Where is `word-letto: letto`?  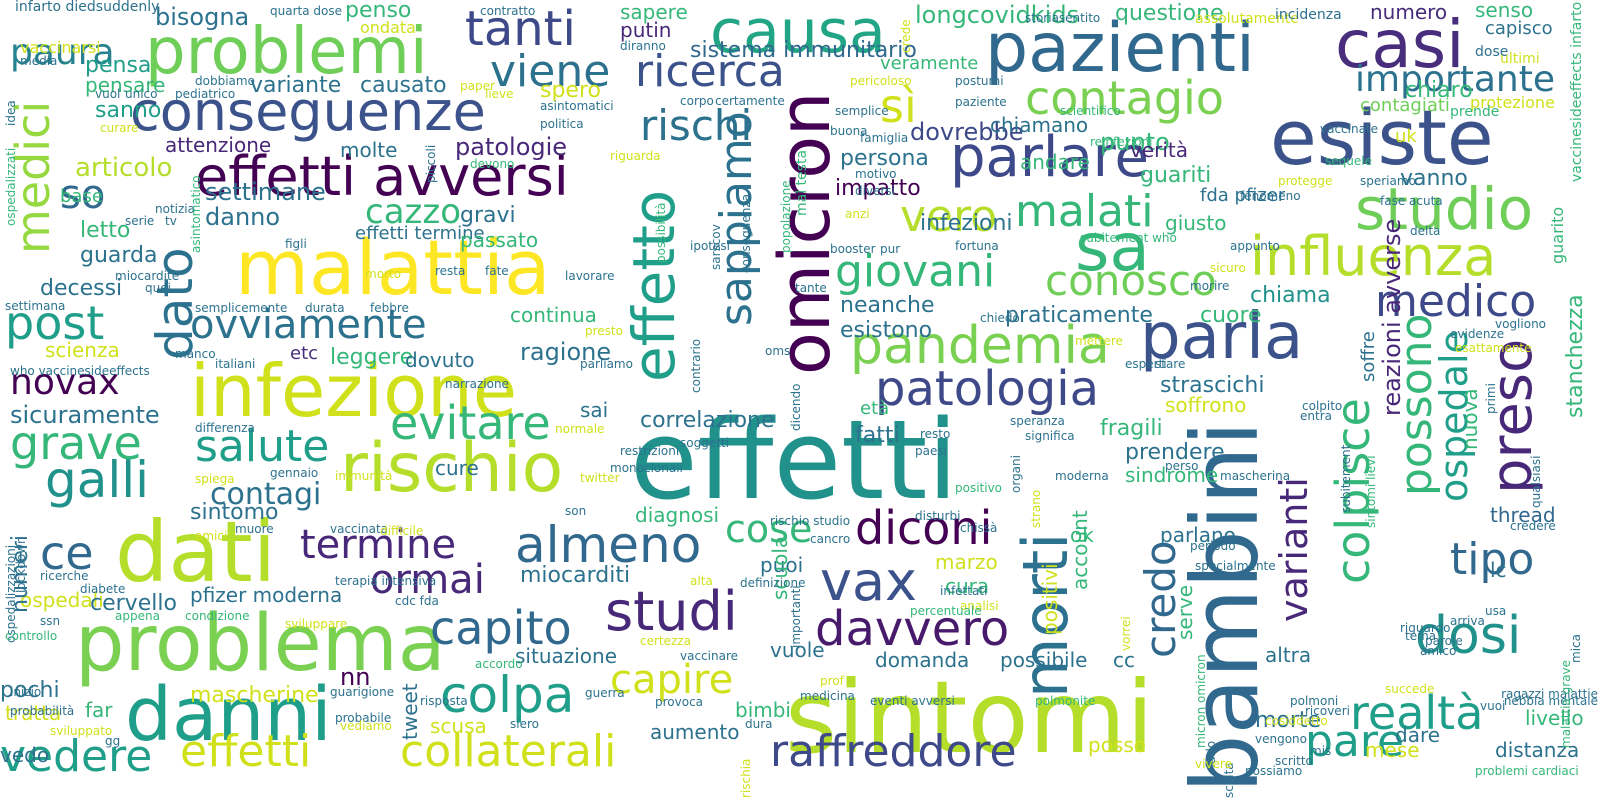
word-letto: letto is located at coordinates (105, 230).